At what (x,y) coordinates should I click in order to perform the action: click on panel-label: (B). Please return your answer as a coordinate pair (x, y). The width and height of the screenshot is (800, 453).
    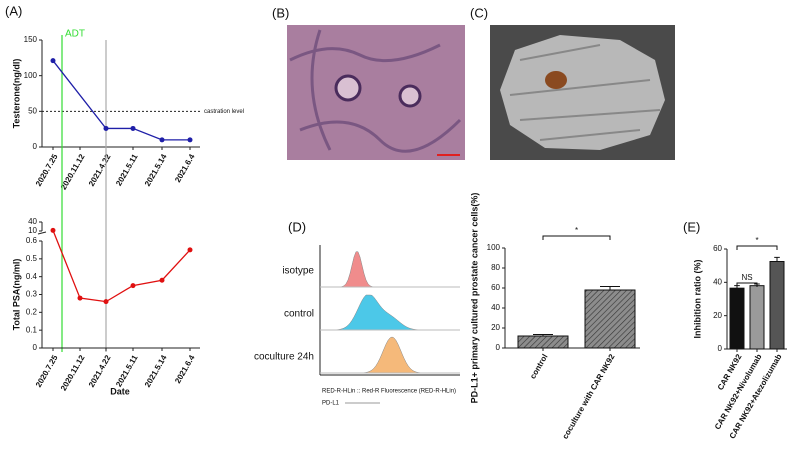
    Looking at the image, I should click on (280, 12).